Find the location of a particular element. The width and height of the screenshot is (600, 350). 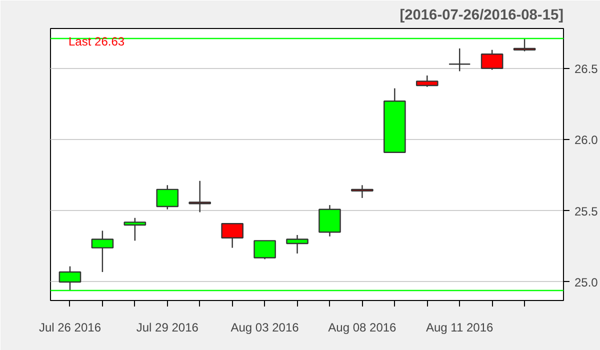

x-tick-label: Jul 29 2016 is located at coordinates (167, 327).